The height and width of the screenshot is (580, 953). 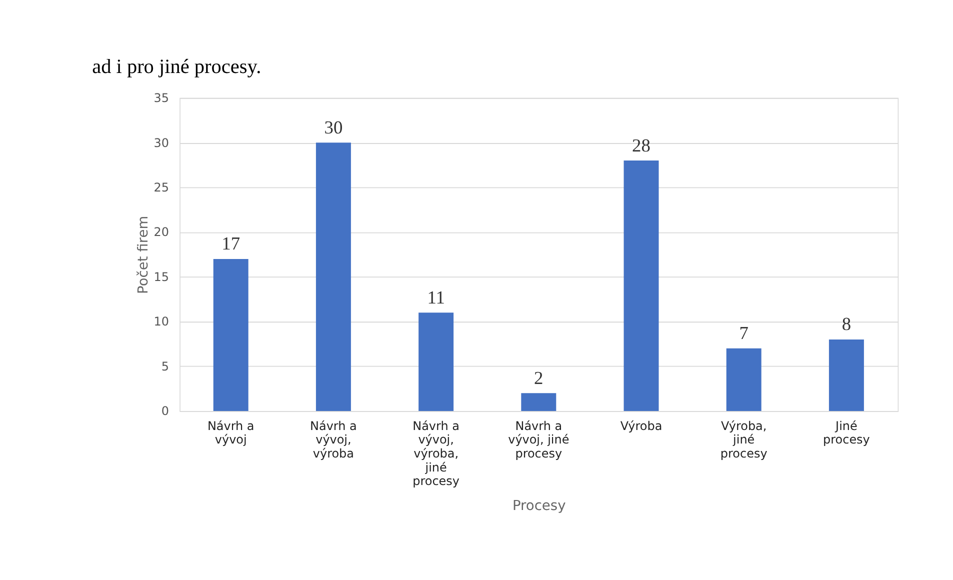 What do you see at coordinates (177, 67) in the screenshot?
I see `text: ad i pro jiné procesy.` at bounding box center [177, 67].